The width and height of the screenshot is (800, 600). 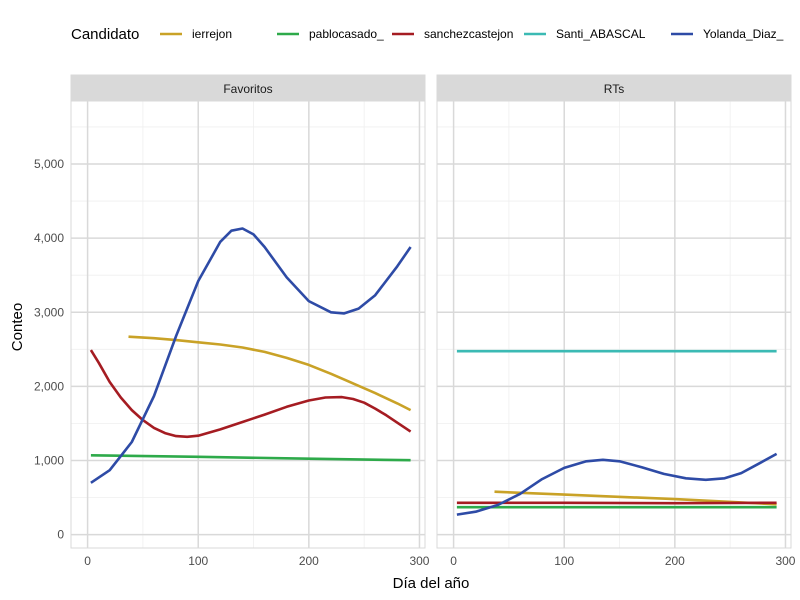 I want to click on series-line-pablocasado, so click(x=250, y=458).